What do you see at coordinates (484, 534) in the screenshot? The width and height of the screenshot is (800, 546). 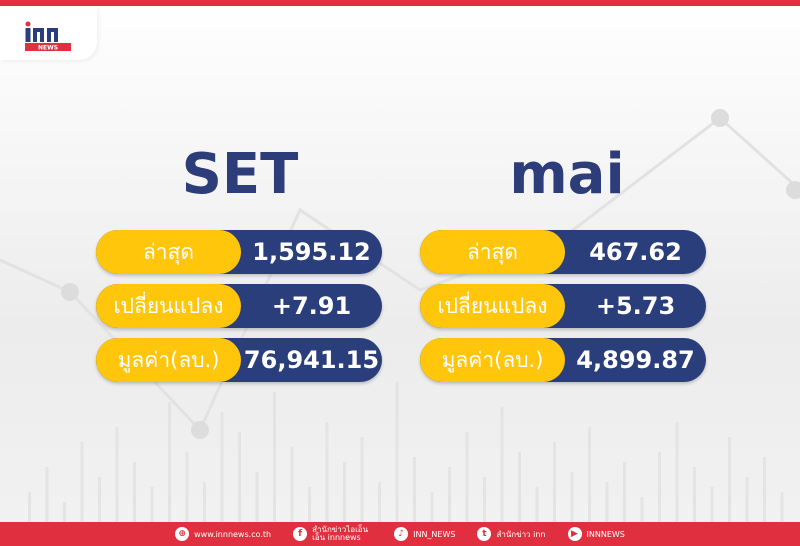 I see `twitter-icon: t` at bounding box center [484, 534].